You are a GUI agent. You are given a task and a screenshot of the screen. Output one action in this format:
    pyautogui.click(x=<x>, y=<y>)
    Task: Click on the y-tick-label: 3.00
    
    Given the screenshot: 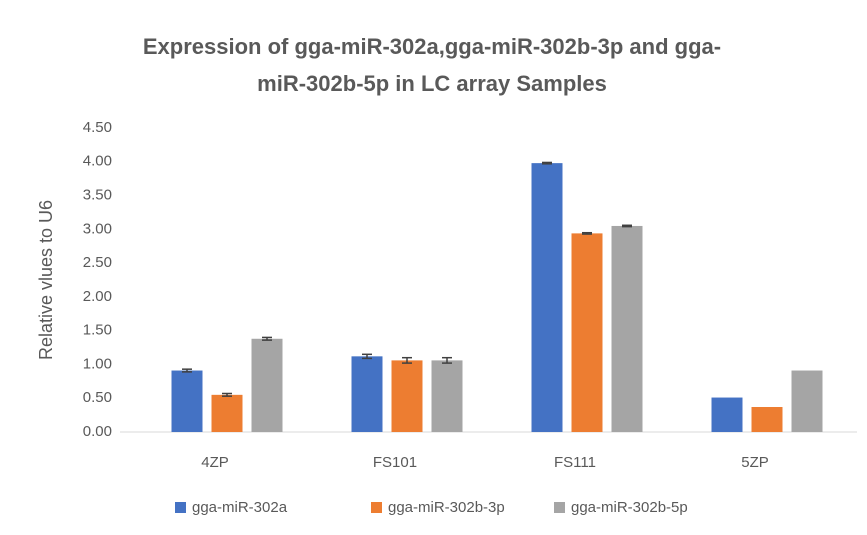 What is the action you would take?
    pyautogui.click(x=97, y=228)
    